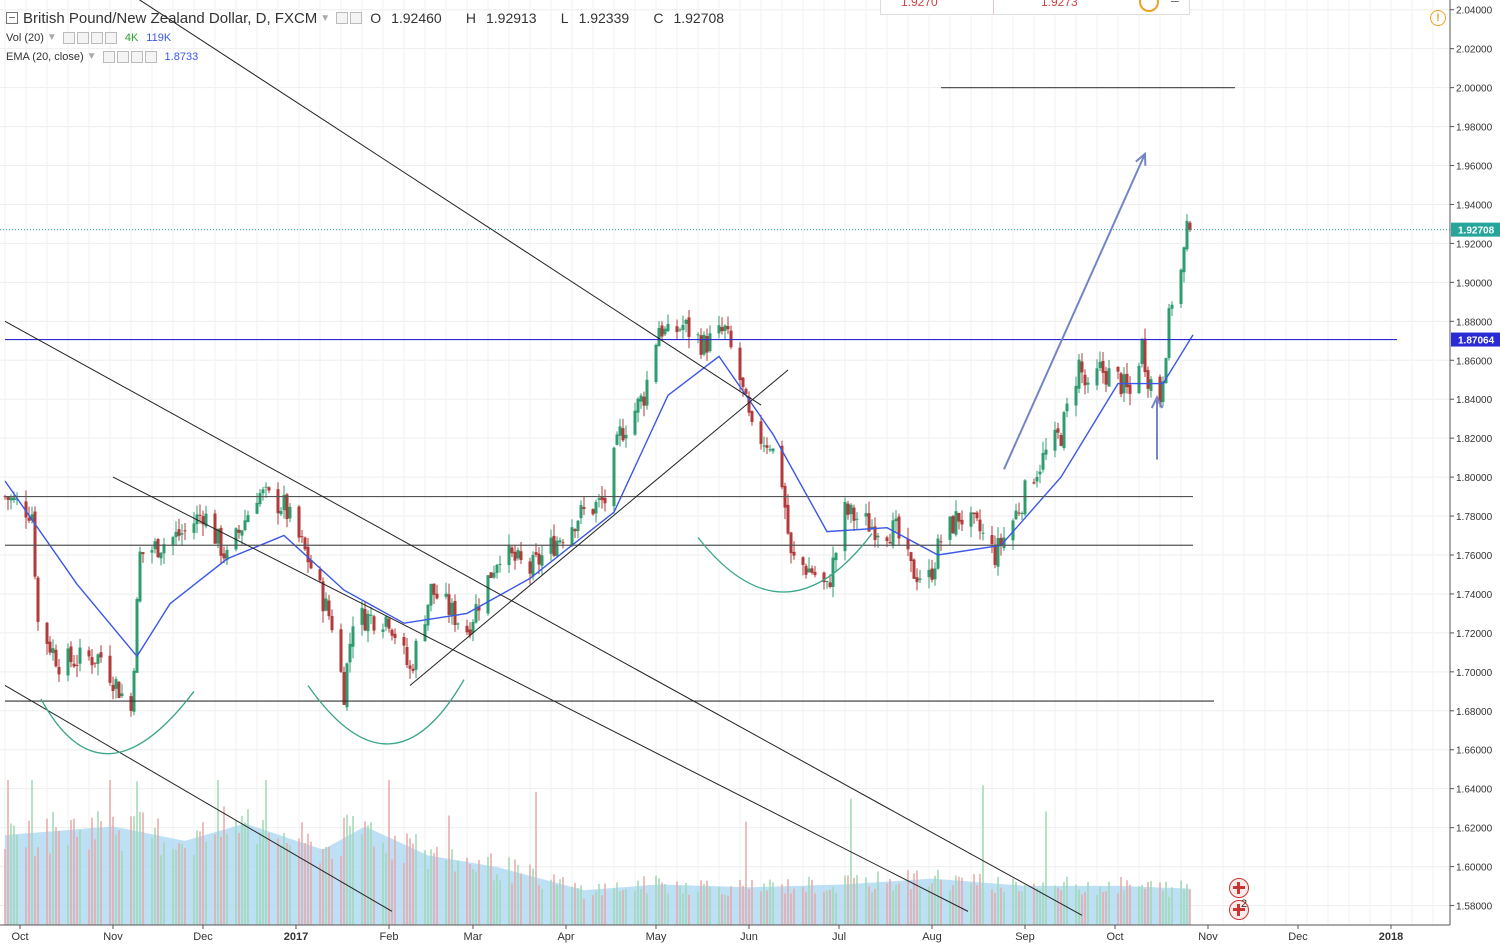 This screenshot has height=950, width=1500. I want to click on symbol-controls, so click(349, 18).